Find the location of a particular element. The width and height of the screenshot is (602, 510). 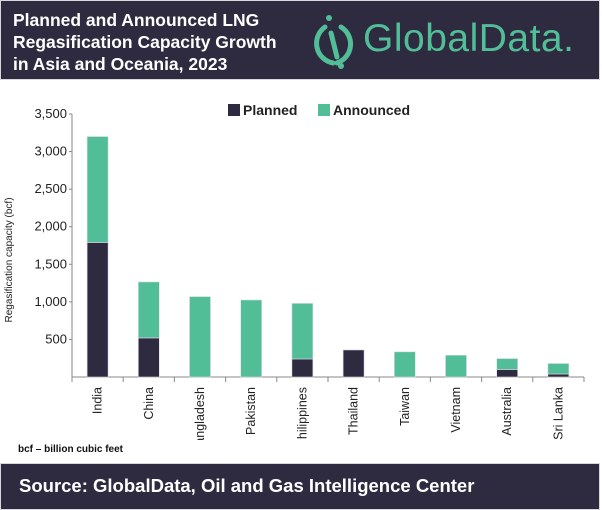

y-tick-label: 3,000 is located at coordinates (50, 151).